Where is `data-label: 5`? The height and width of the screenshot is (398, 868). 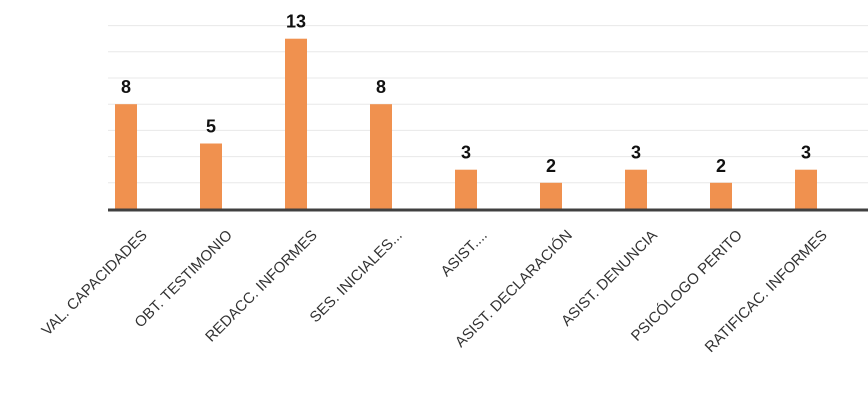 data-label: 5 is located at coordinates (211, 127).